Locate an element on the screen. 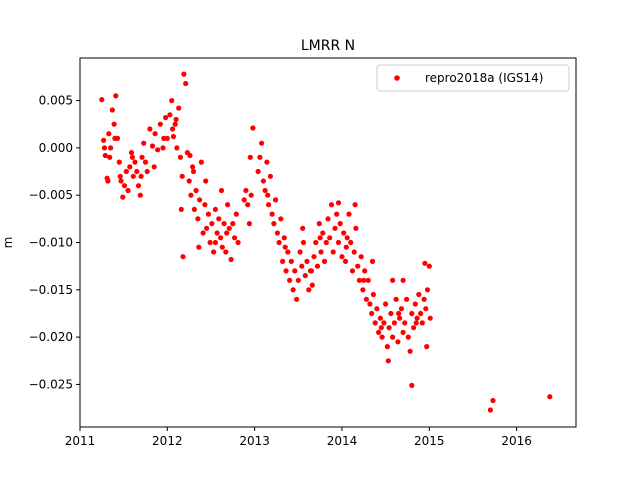 The image size is (640, 480). x-axis-ticks: 2011 2012 2013 2014 2015 2016 is located at coordinates (298, 437).